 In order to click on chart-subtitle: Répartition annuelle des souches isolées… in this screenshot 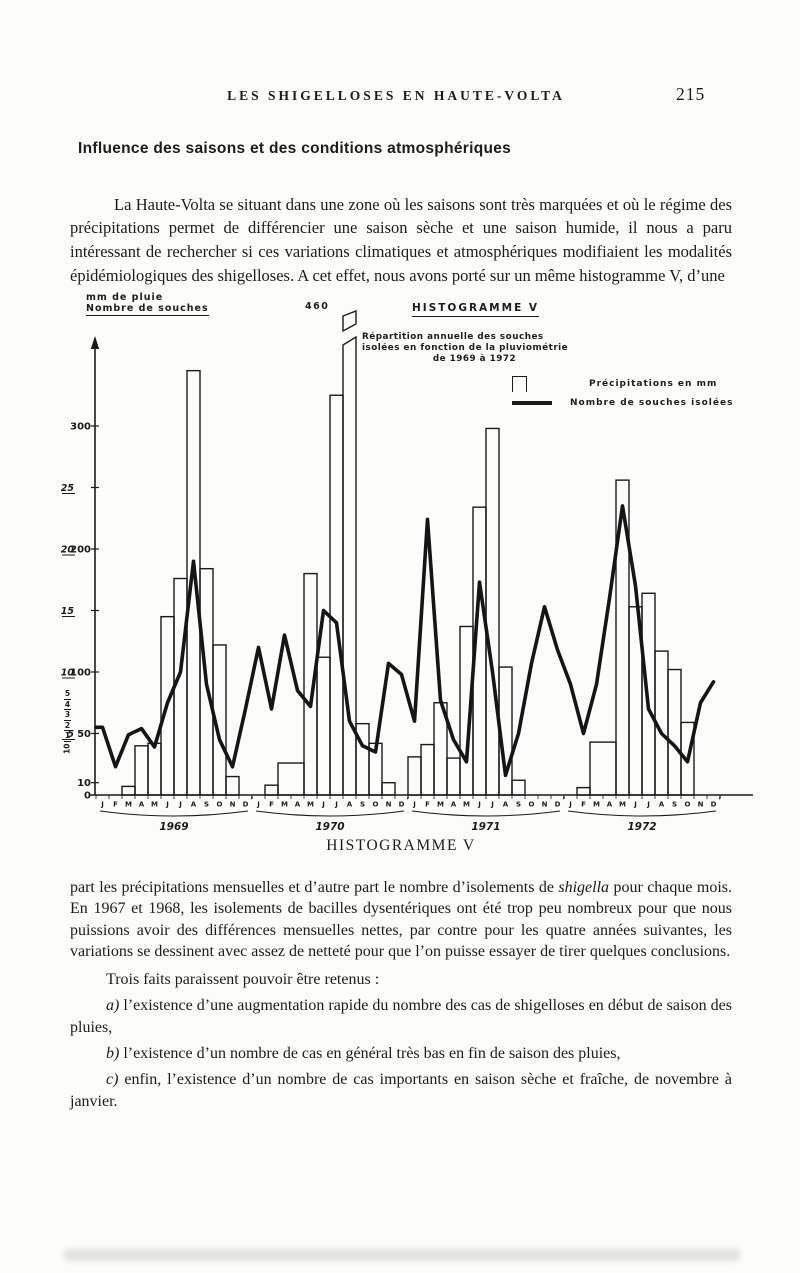, I will do `click(474, 348)`.